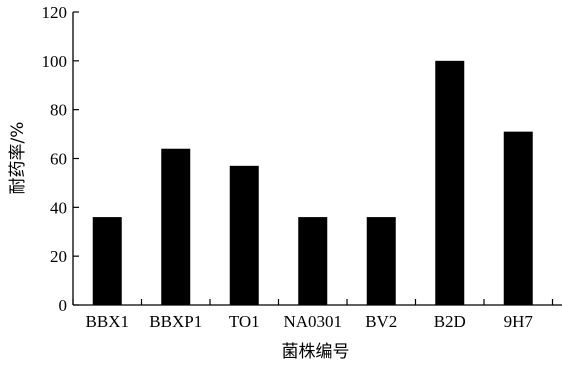  I want to click on y-tick-label: 100, so click(55, 61).